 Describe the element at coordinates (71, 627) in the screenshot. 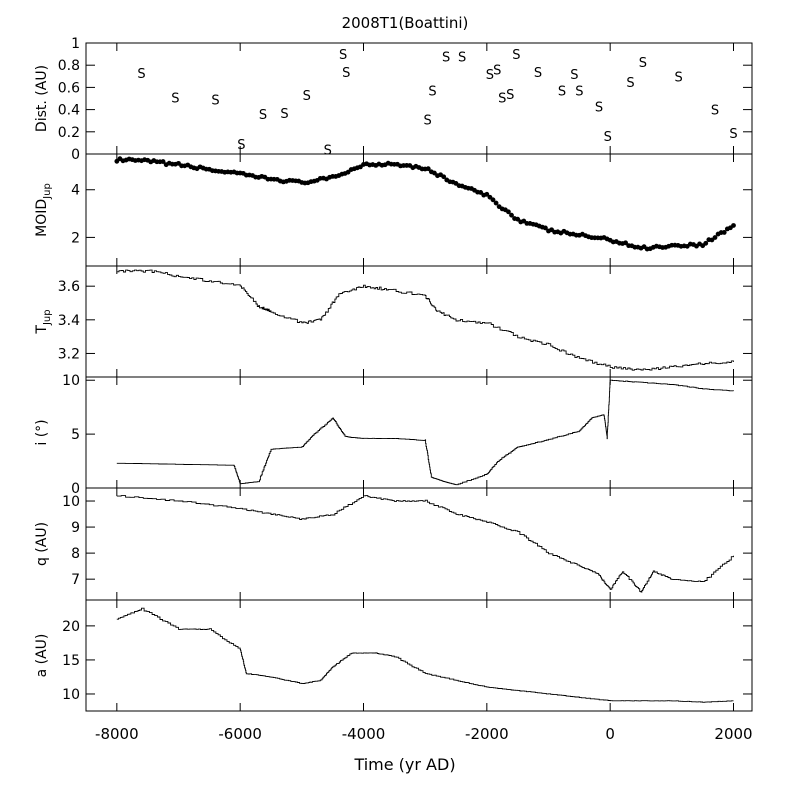

I see `y-tick-label-a: 20` at that location.